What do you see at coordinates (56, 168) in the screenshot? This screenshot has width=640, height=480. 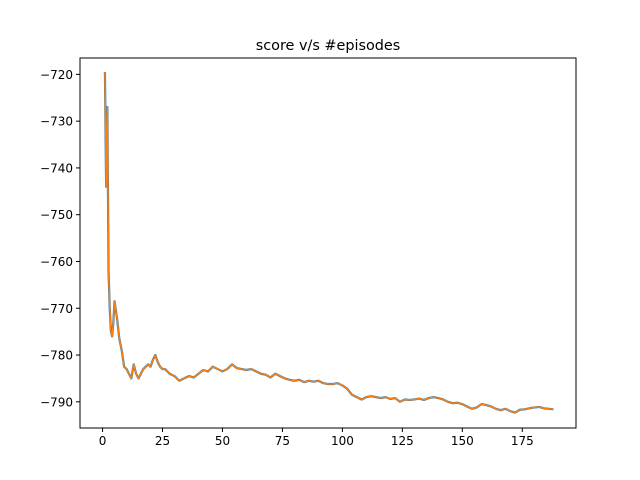 I see `y-tick-label: −740` at bounding box center [56, 168].